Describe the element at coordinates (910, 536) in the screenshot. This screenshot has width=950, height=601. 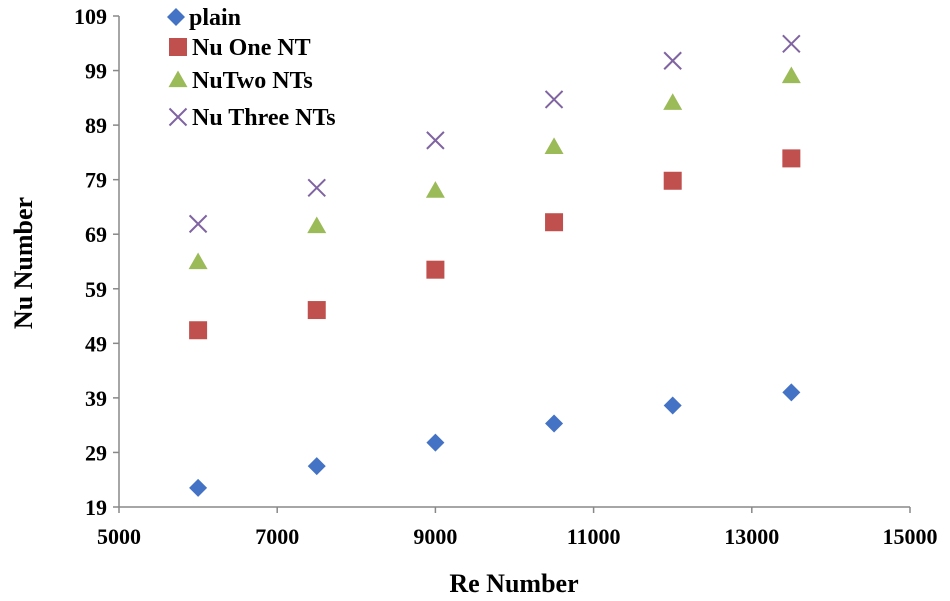
I see `x-tick-label: 15000` at that location.